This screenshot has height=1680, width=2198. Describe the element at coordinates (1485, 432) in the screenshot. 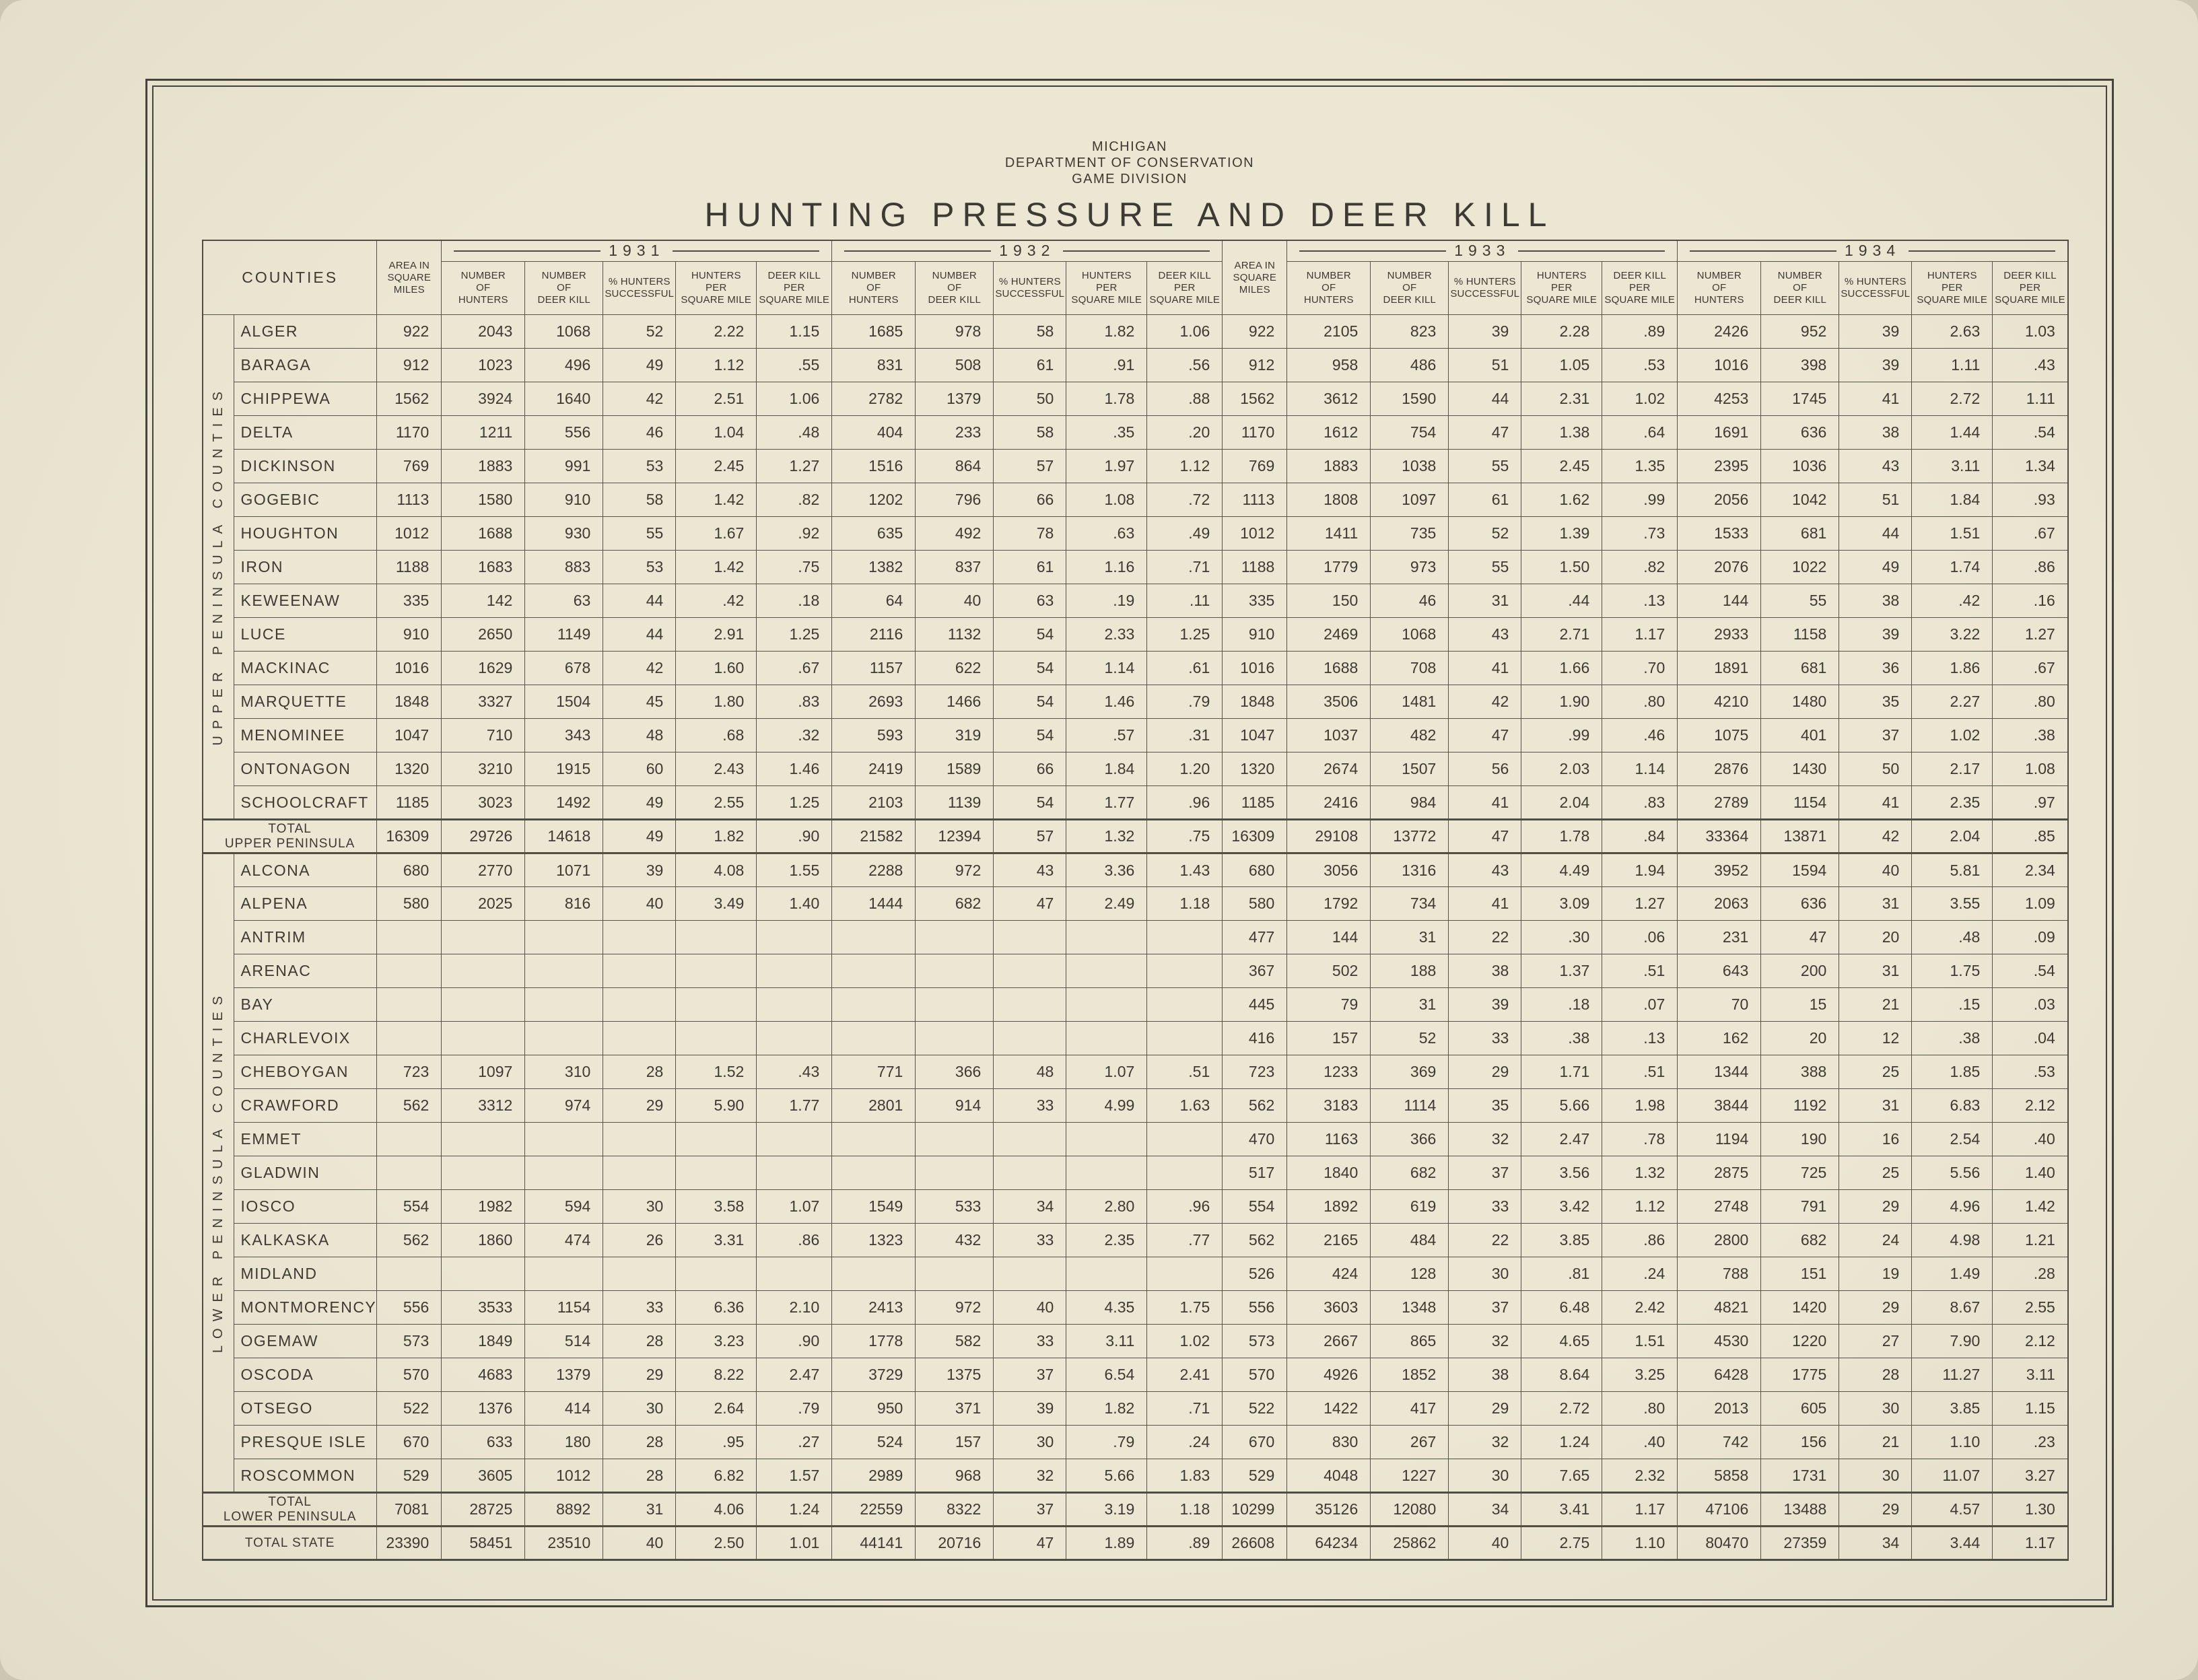

I see `data-cell: 47` at that location.